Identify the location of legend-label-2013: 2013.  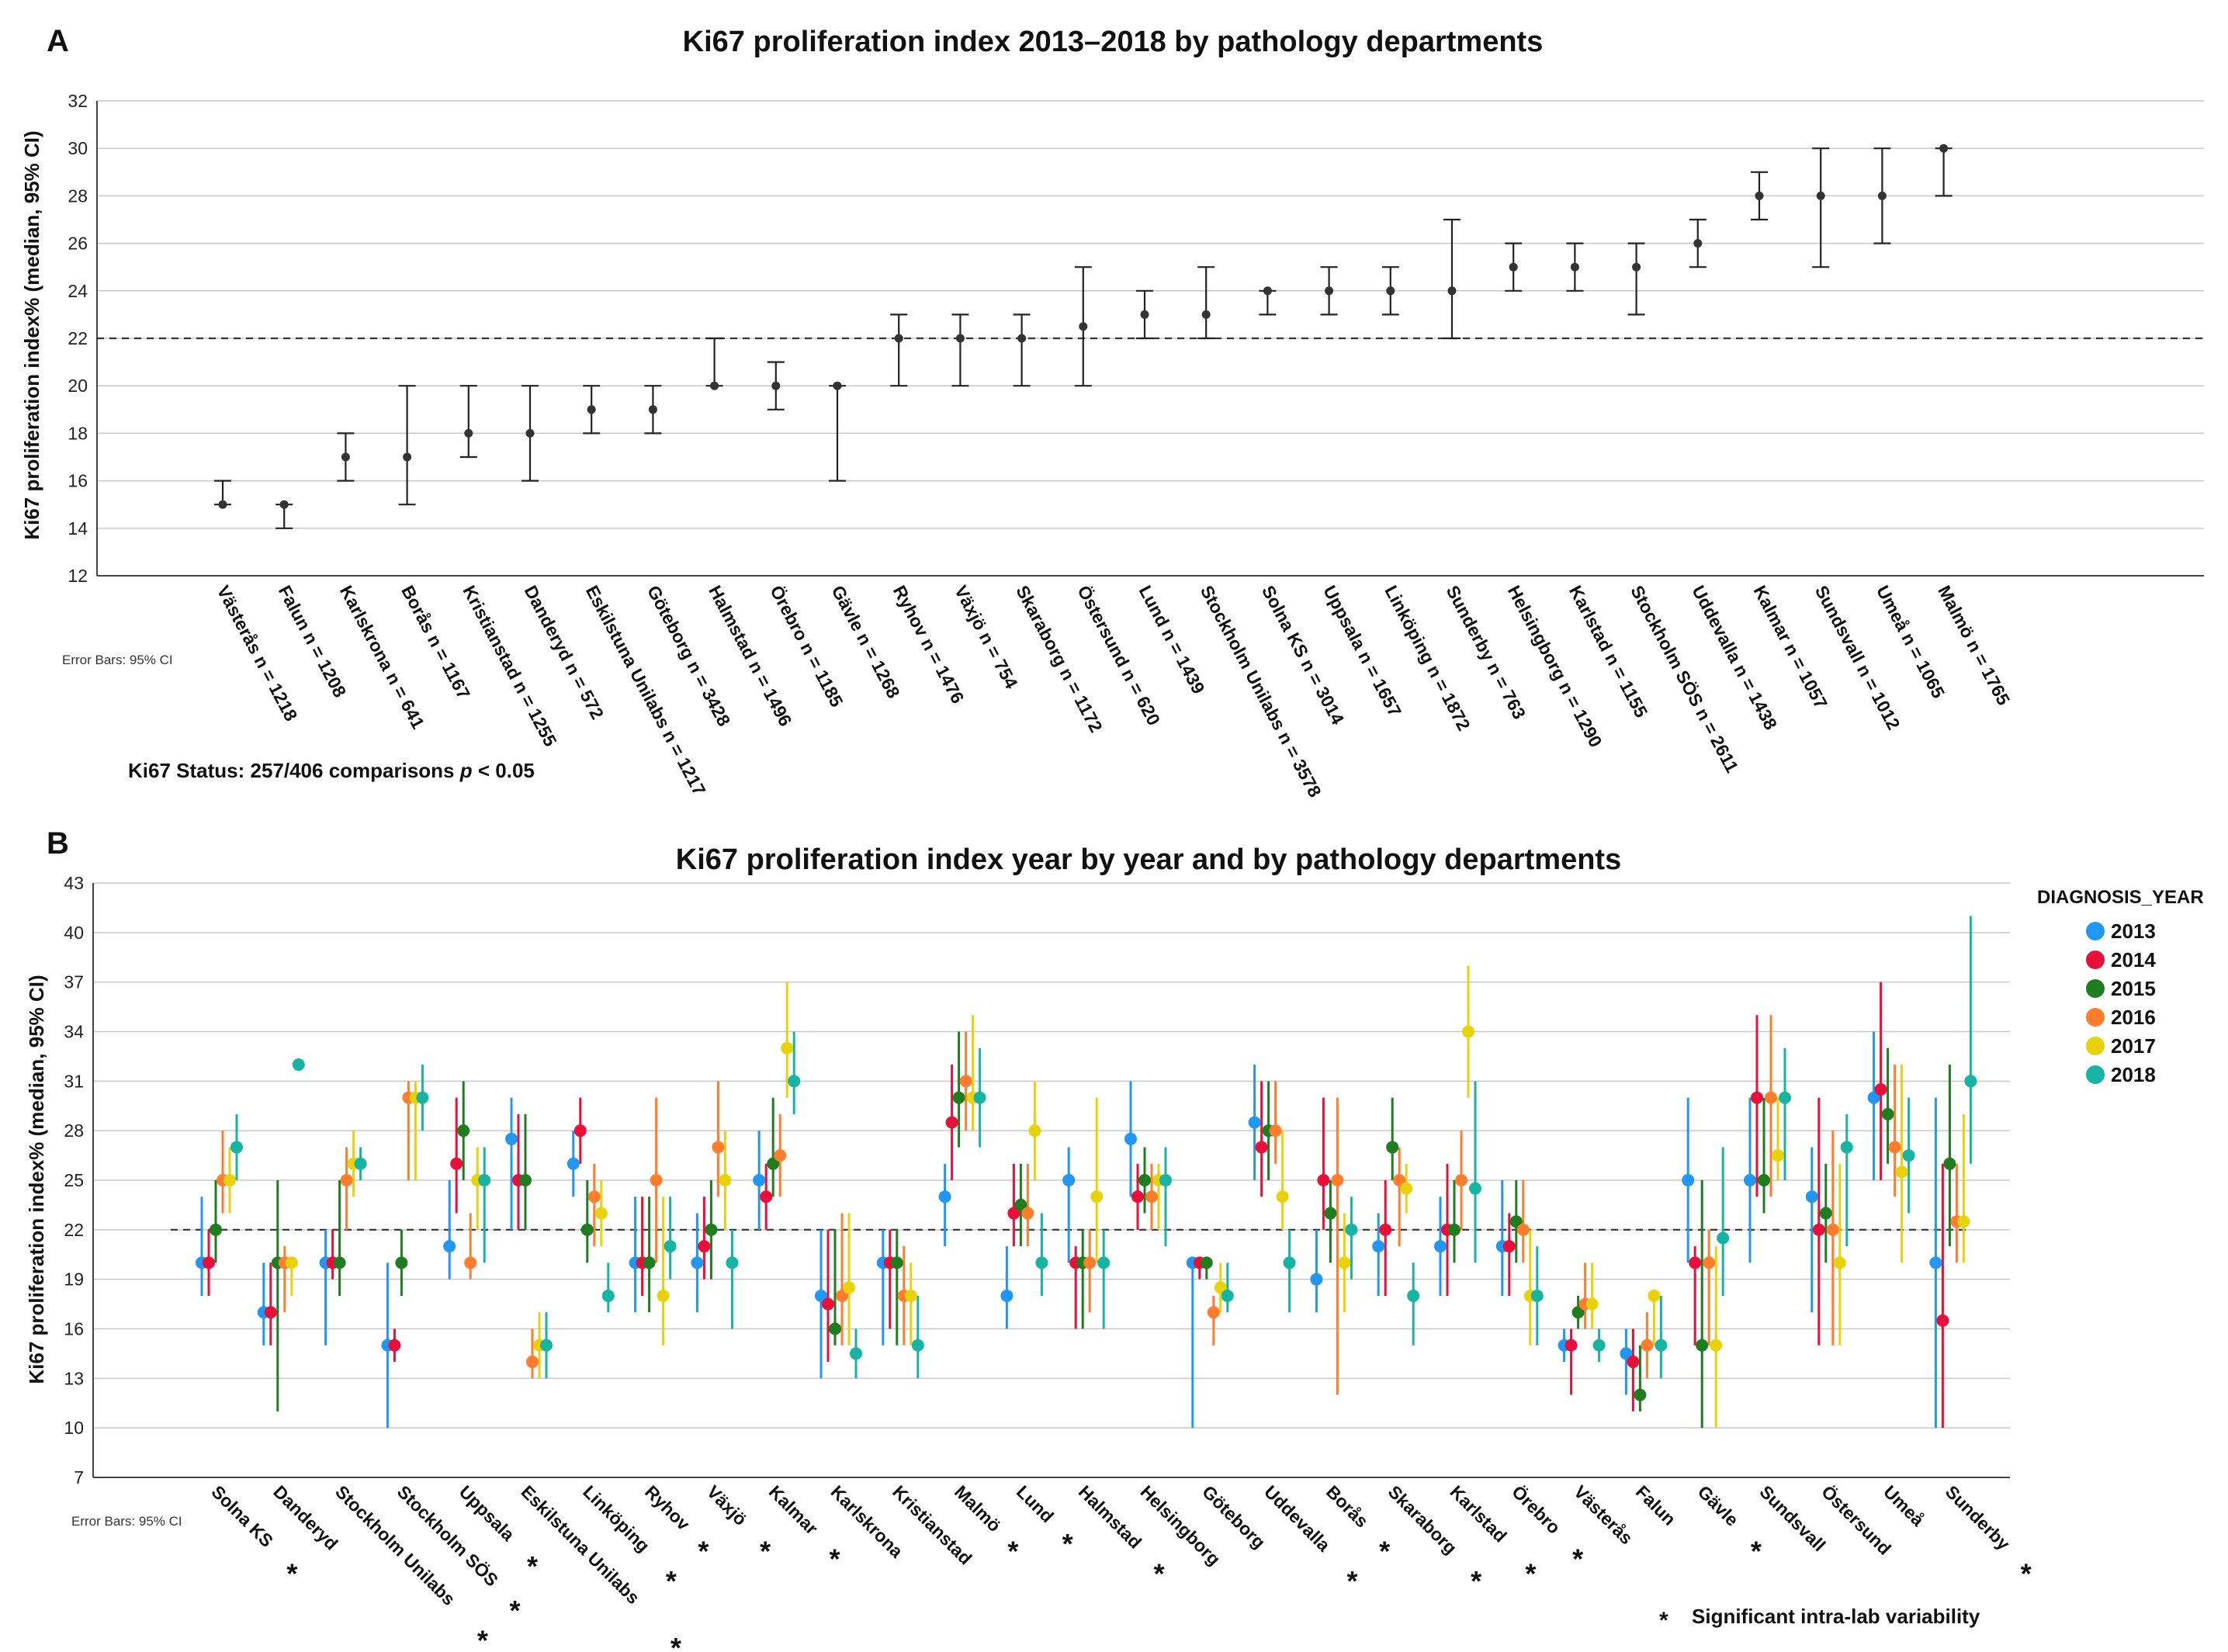
(2134, 931).